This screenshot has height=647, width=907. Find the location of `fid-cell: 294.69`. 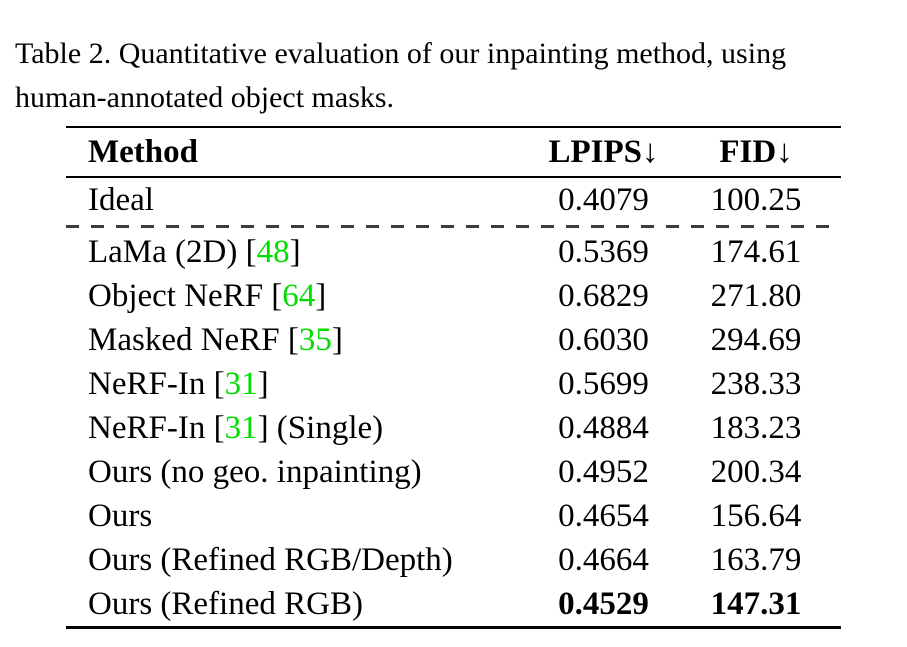

fid-cell: 294.69 is located at coordinates (756, 339).